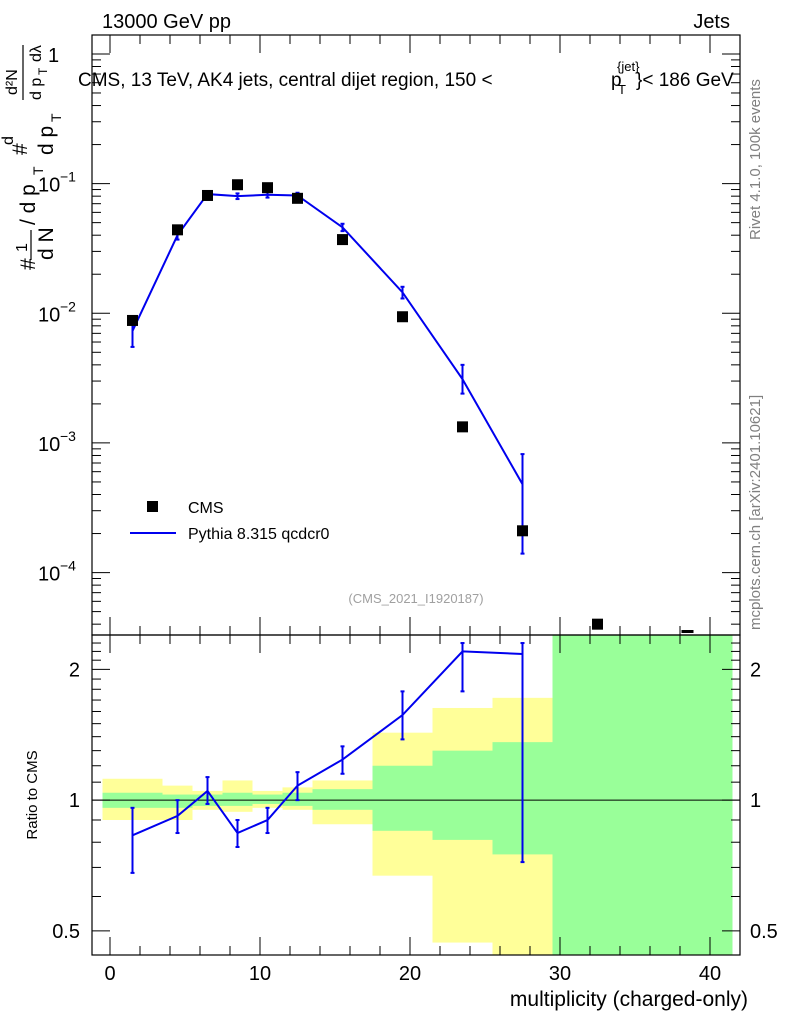 Image resolution: width=786 pixels, height=1024 pixels. What do you see at coordinates (32, 794) in the screenshot?
I see `ratio-y-axis-label: Ratio to CMS` at bounding box center [32, 794].